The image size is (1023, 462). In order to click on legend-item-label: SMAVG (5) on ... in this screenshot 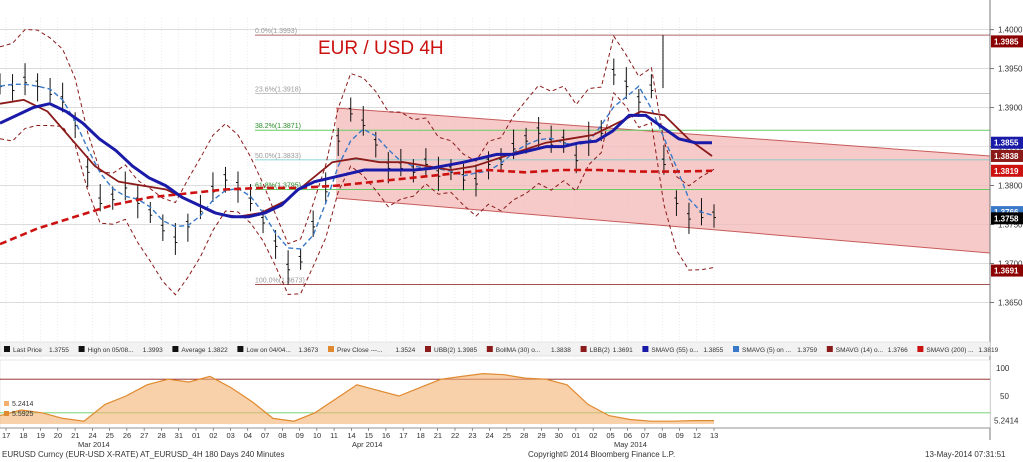, I will do `click(766, 350)`.